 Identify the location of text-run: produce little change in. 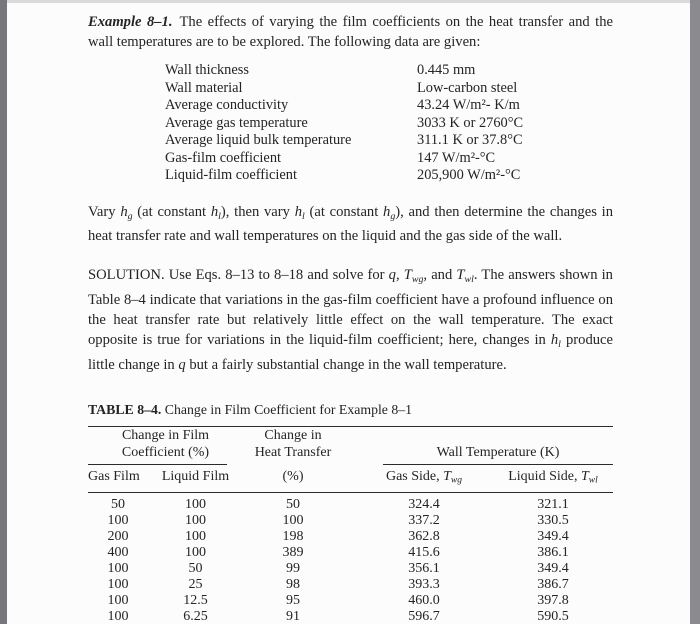
(350, 352).